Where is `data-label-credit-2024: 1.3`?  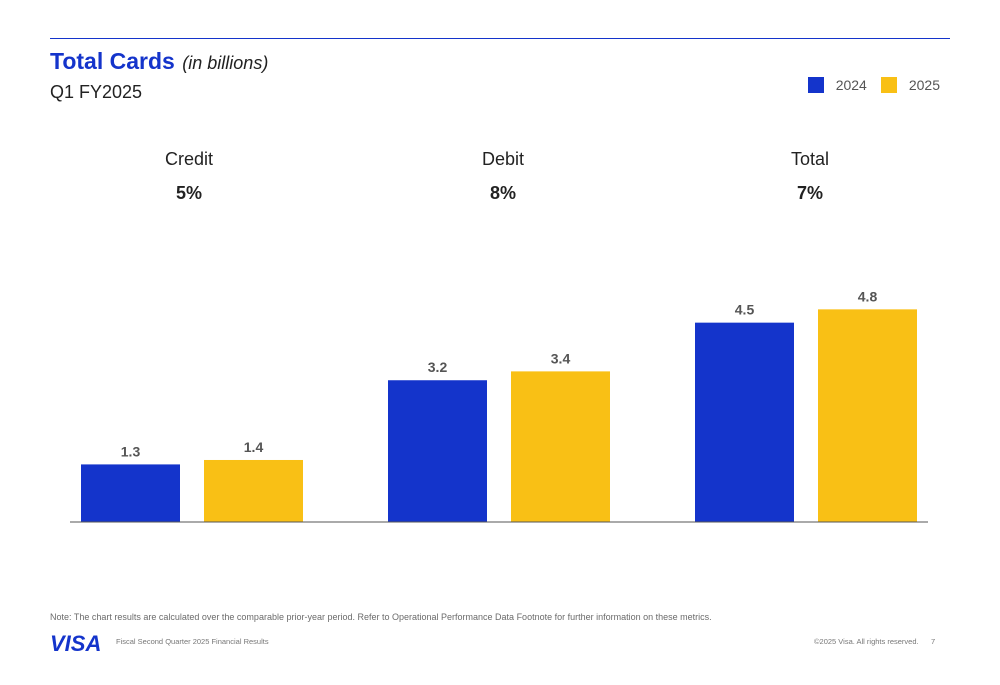
data-label-credit-2024: 1.3 is located at coordinates (131, 451).